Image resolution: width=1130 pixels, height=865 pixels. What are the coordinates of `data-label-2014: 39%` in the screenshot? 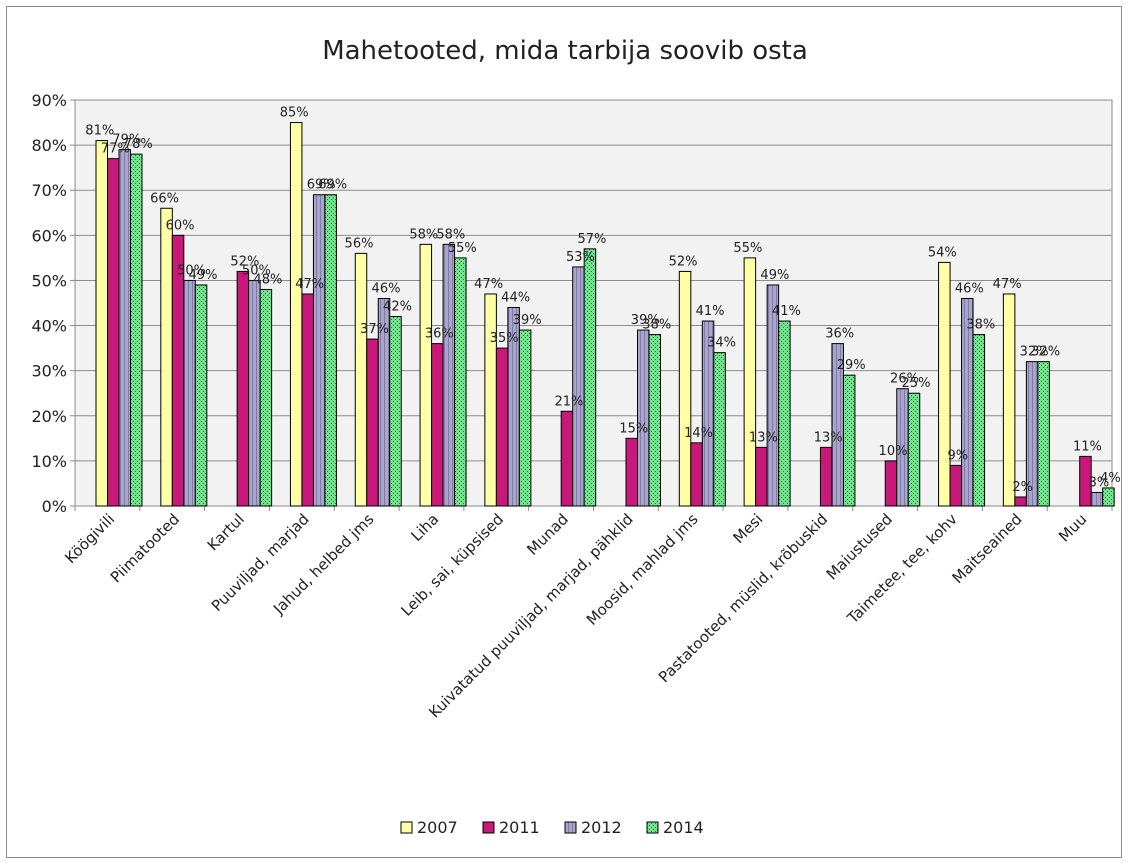 It's located at (527, 320).